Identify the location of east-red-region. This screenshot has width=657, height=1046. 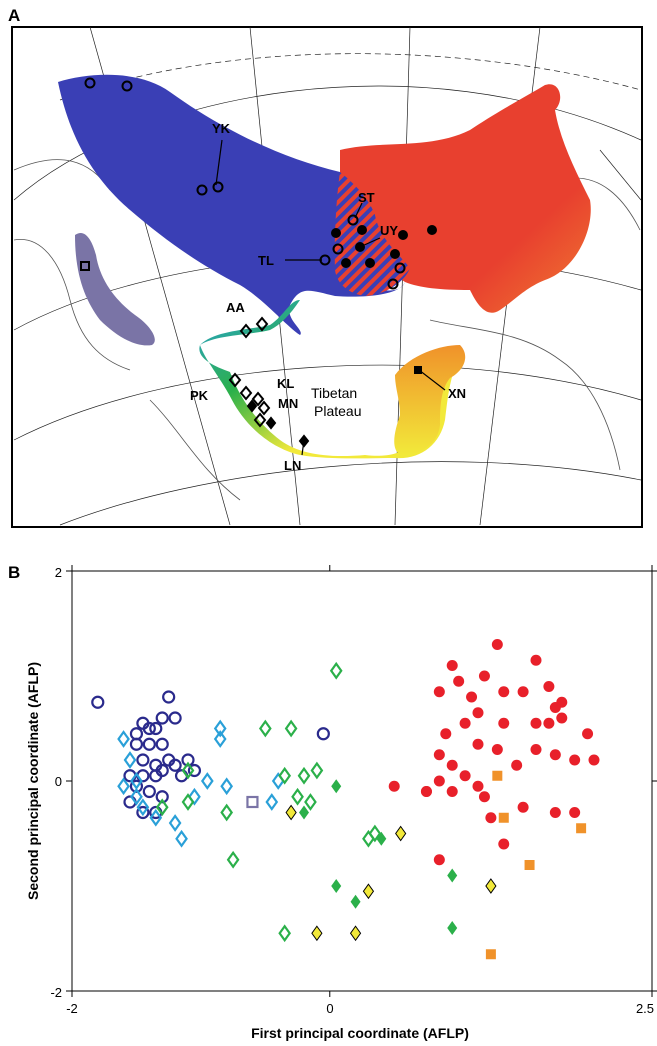
(465, 198).